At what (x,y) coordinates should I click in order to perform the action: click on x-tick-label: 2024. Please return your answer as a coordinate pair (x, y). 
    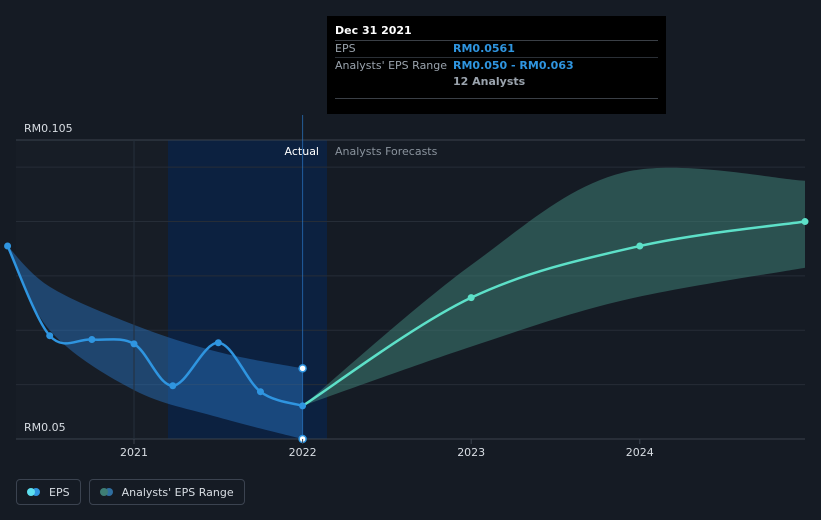
    Looking at the image, I should click on (640, 452).